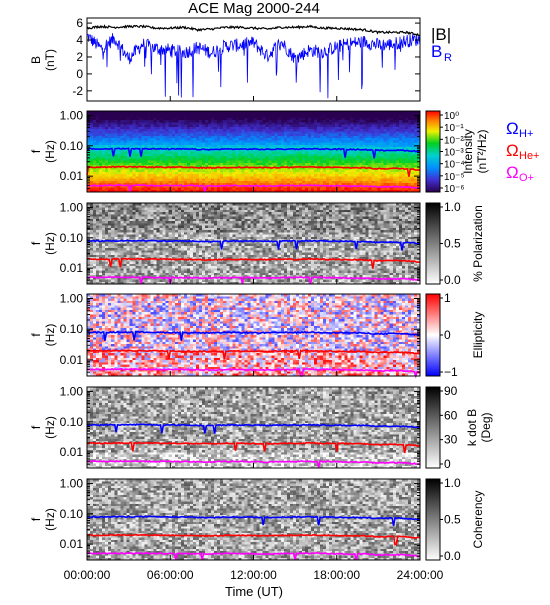 The width and height of the screenshot is (550, 605). I want to click on b-ytick-label: 2, so click(79, 57).